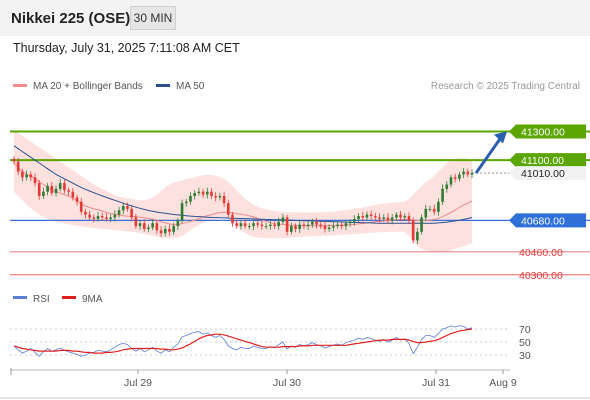 The width and height of the screenshot is (590, 400). I want to click on level-tag-41100.00, so click(547, 160).